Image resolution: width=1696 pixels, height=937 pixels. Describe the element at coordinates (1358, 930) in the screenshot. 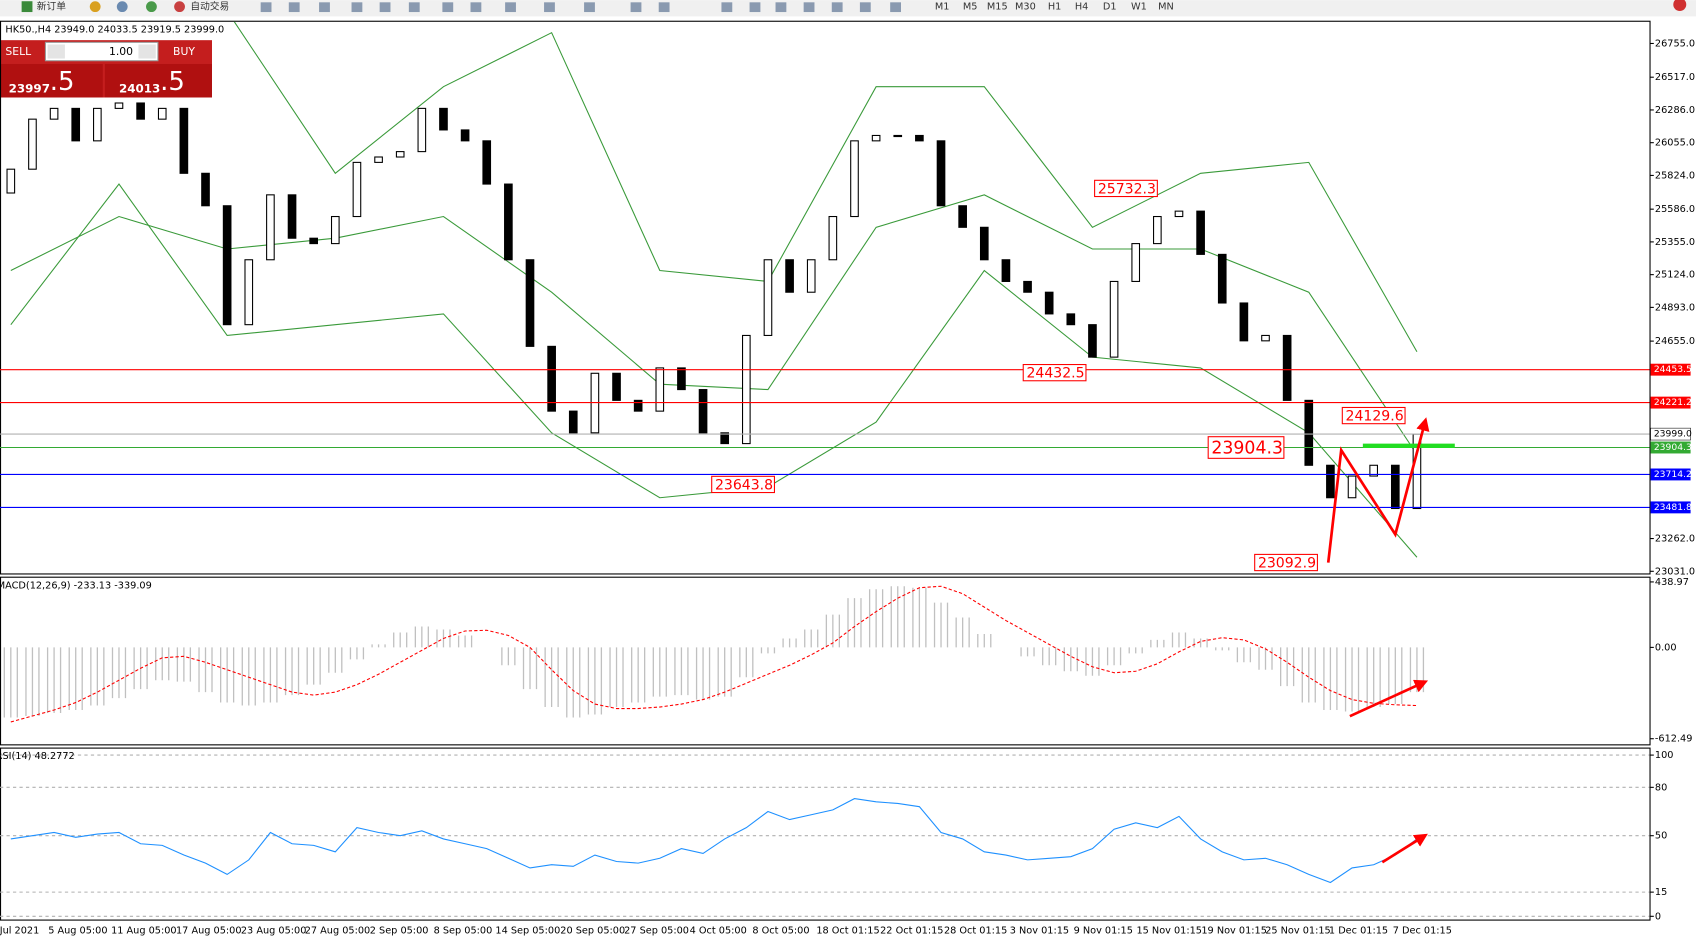

I see `time-label: 1 Dec 01:15` at that location.